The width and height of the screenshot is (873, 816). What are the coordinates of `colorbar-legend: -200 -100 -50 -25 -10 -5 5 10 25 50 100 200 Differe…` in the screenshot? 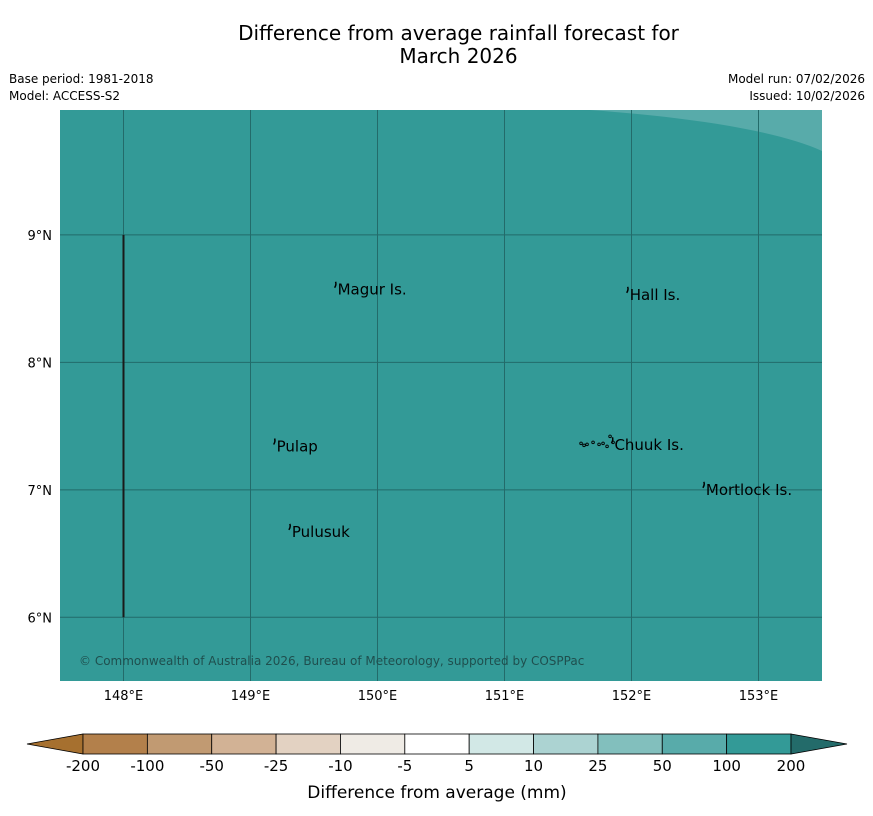 It's located at (437, 768).